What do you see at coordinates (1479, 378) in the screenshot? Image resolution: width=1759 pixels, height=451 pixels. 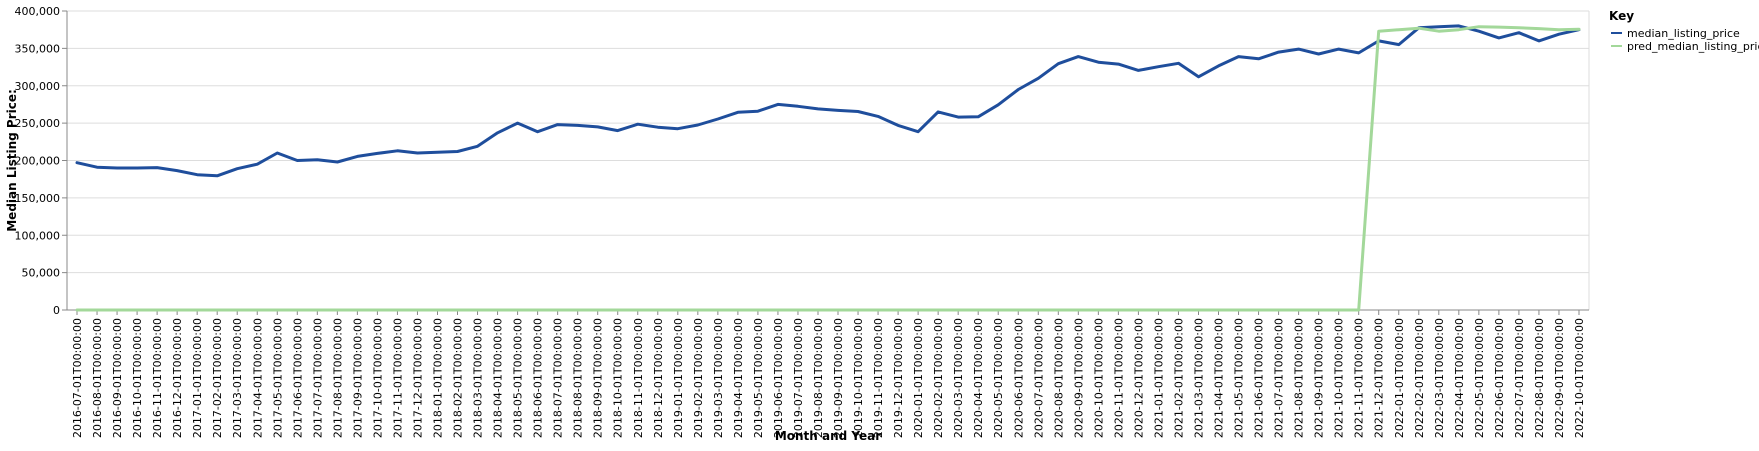 I see `x-tick-label: 2022-05-01T00:00:00` at bounding box center [1479, 378].